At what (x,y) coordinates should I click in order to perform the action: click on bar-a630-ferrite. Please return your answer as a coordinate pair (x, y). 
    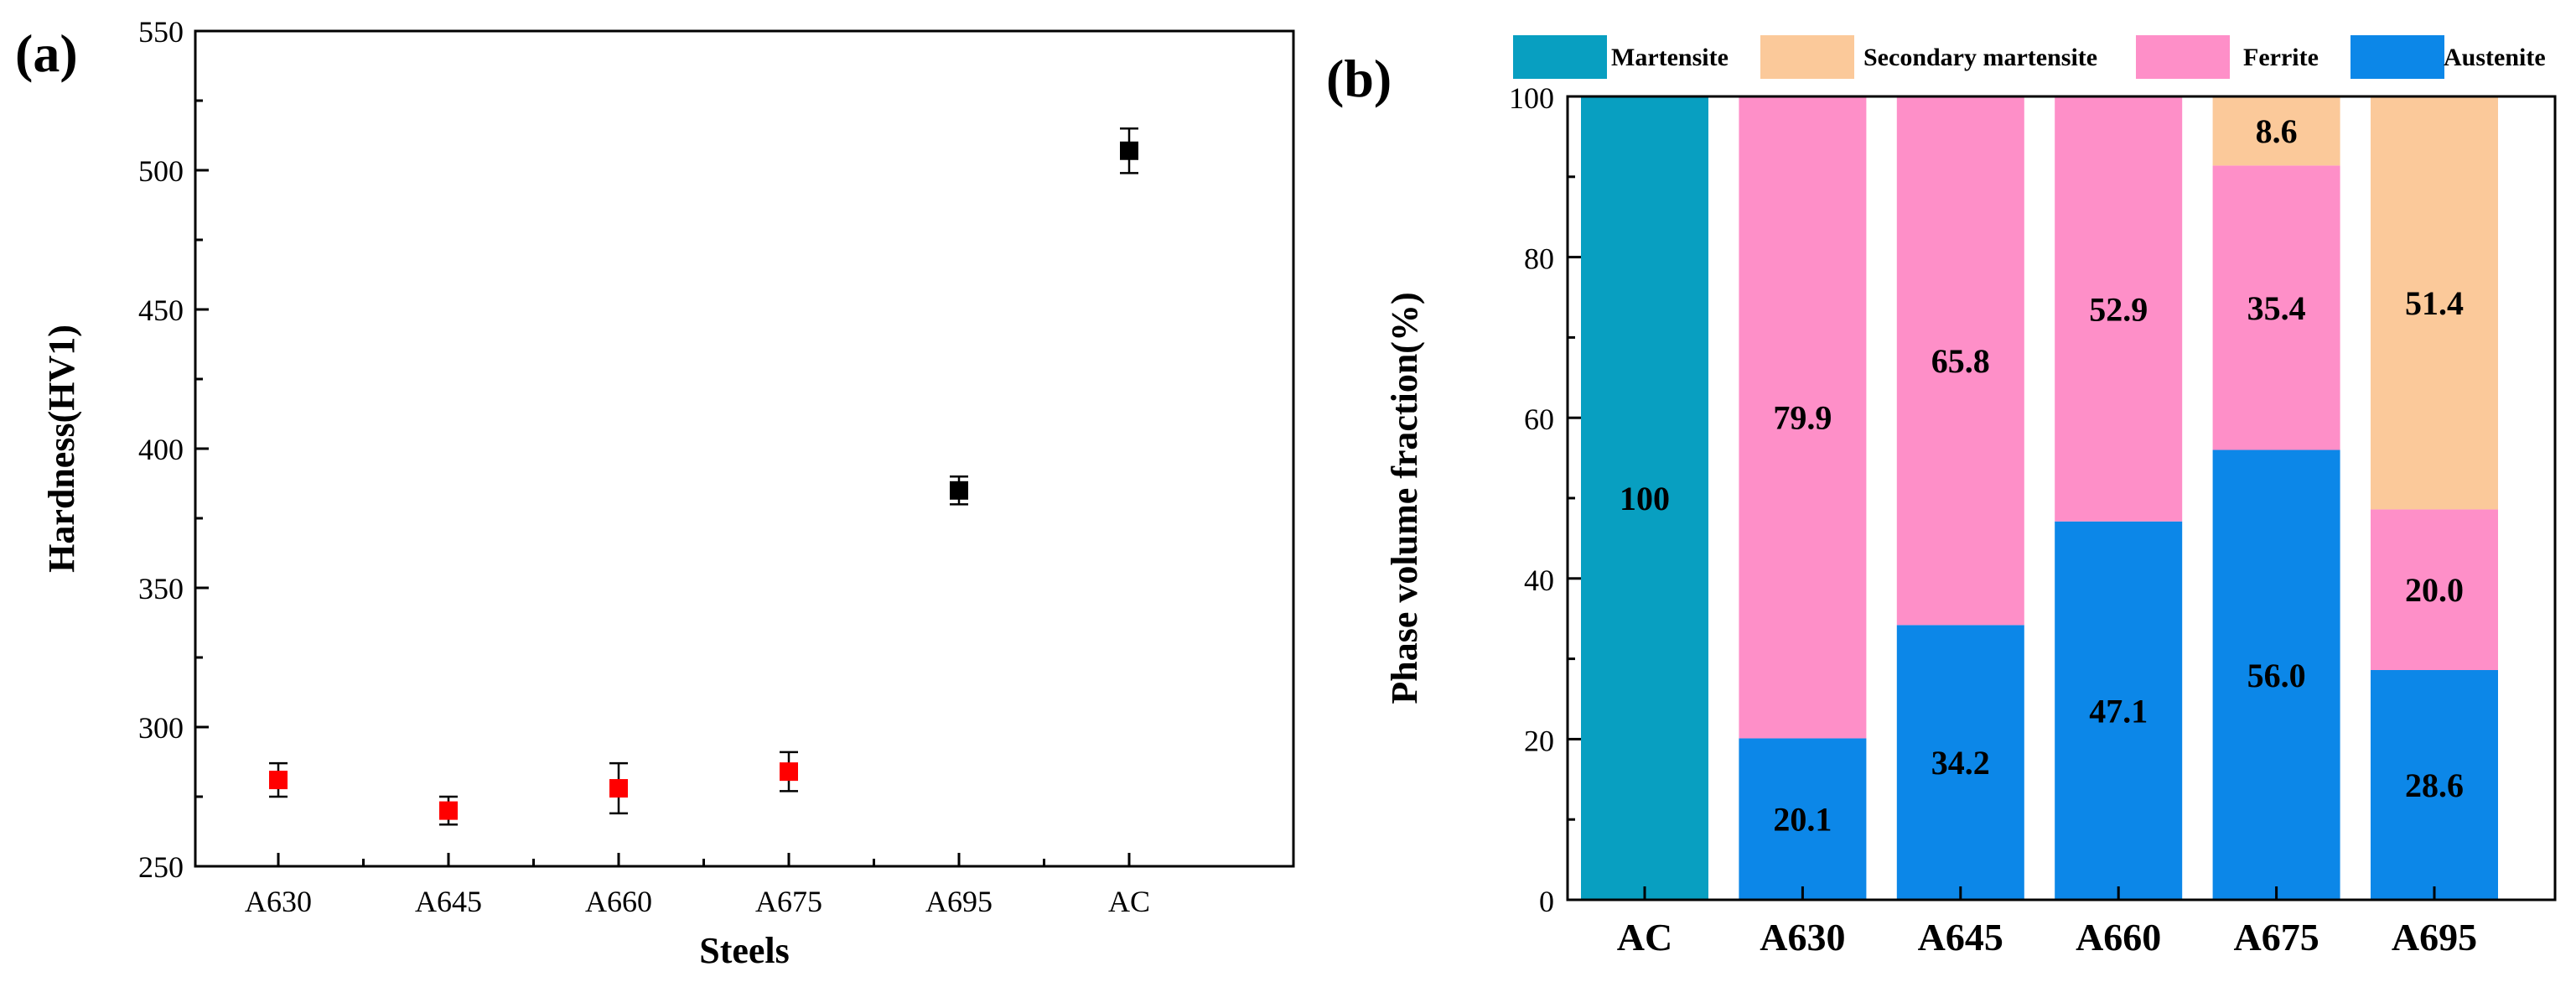
    Looking at the image, I should click on (1803, 417).